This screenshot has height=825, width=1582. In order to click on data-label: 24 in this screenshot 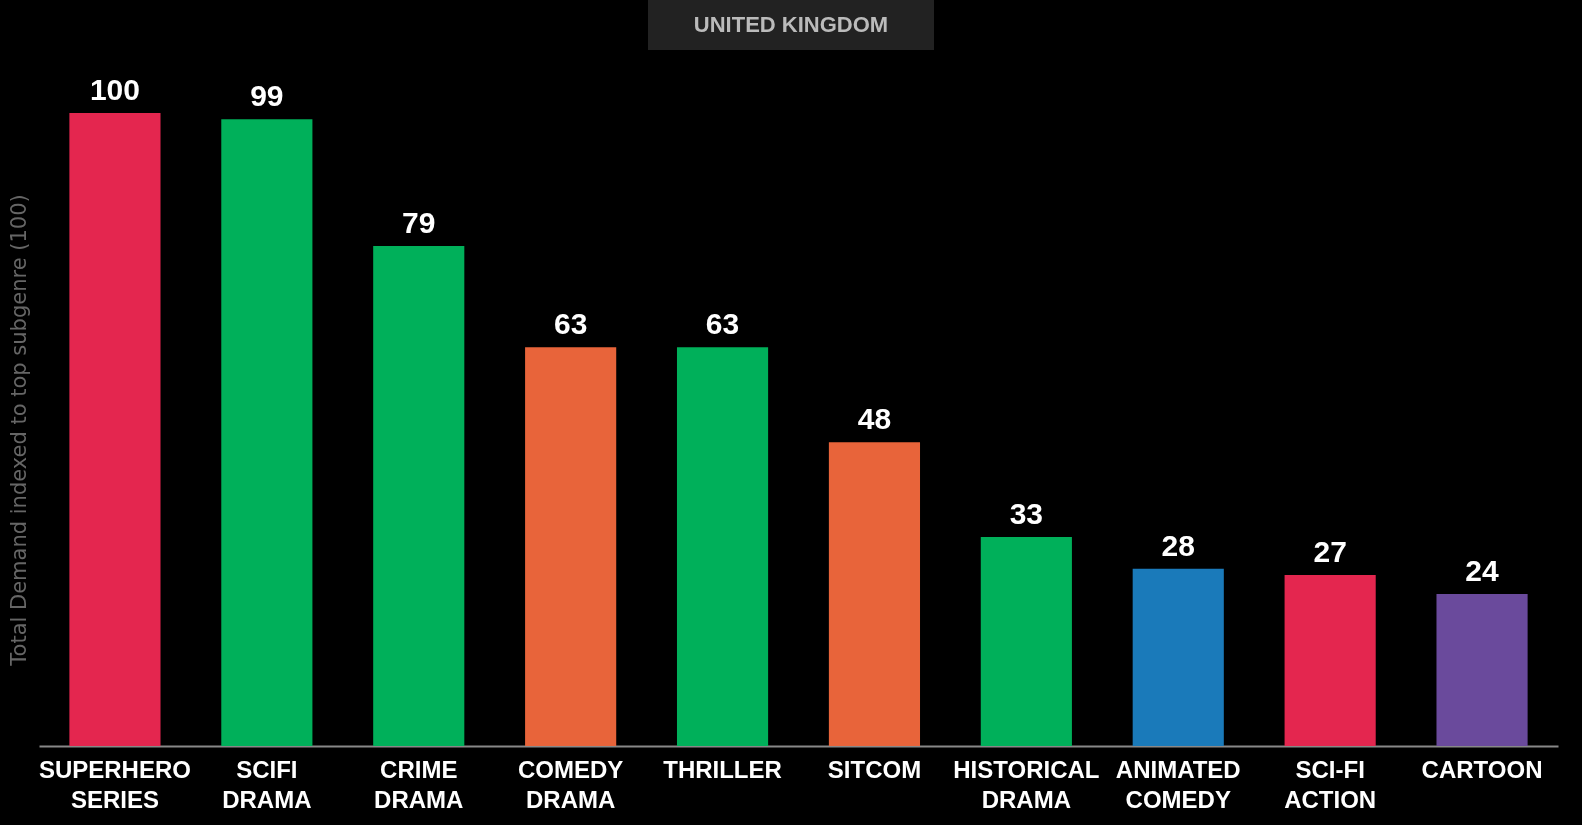, I will do `click(1482, 571)`.